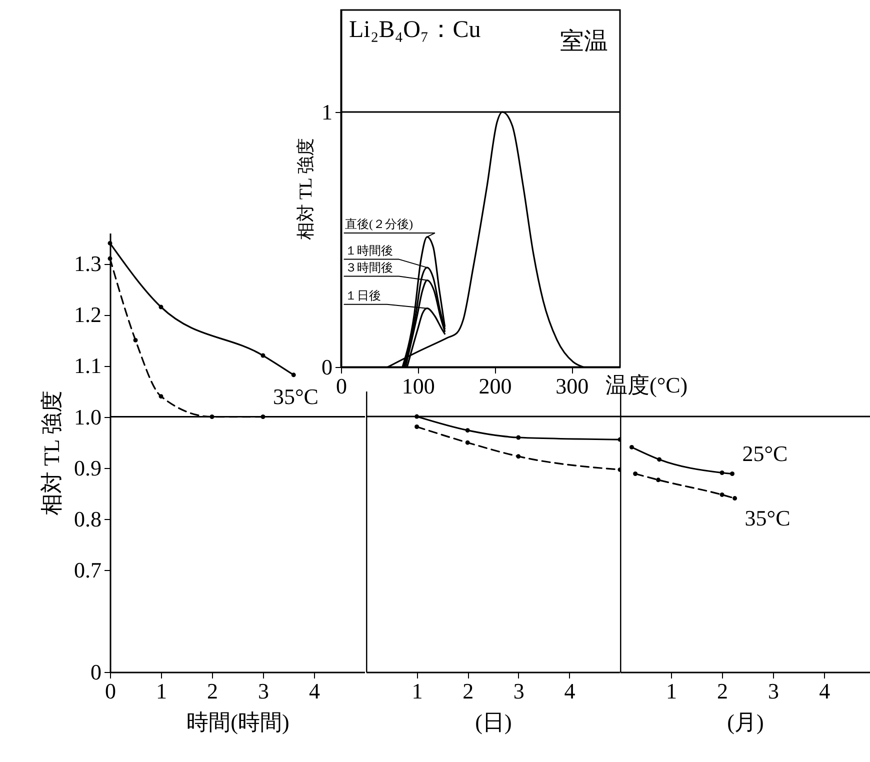 This screenshot has height=762, width=870. Describe the element at coordinates (88, 467) in the screenshot. I see `y-tick-label: 0.9` at that location.